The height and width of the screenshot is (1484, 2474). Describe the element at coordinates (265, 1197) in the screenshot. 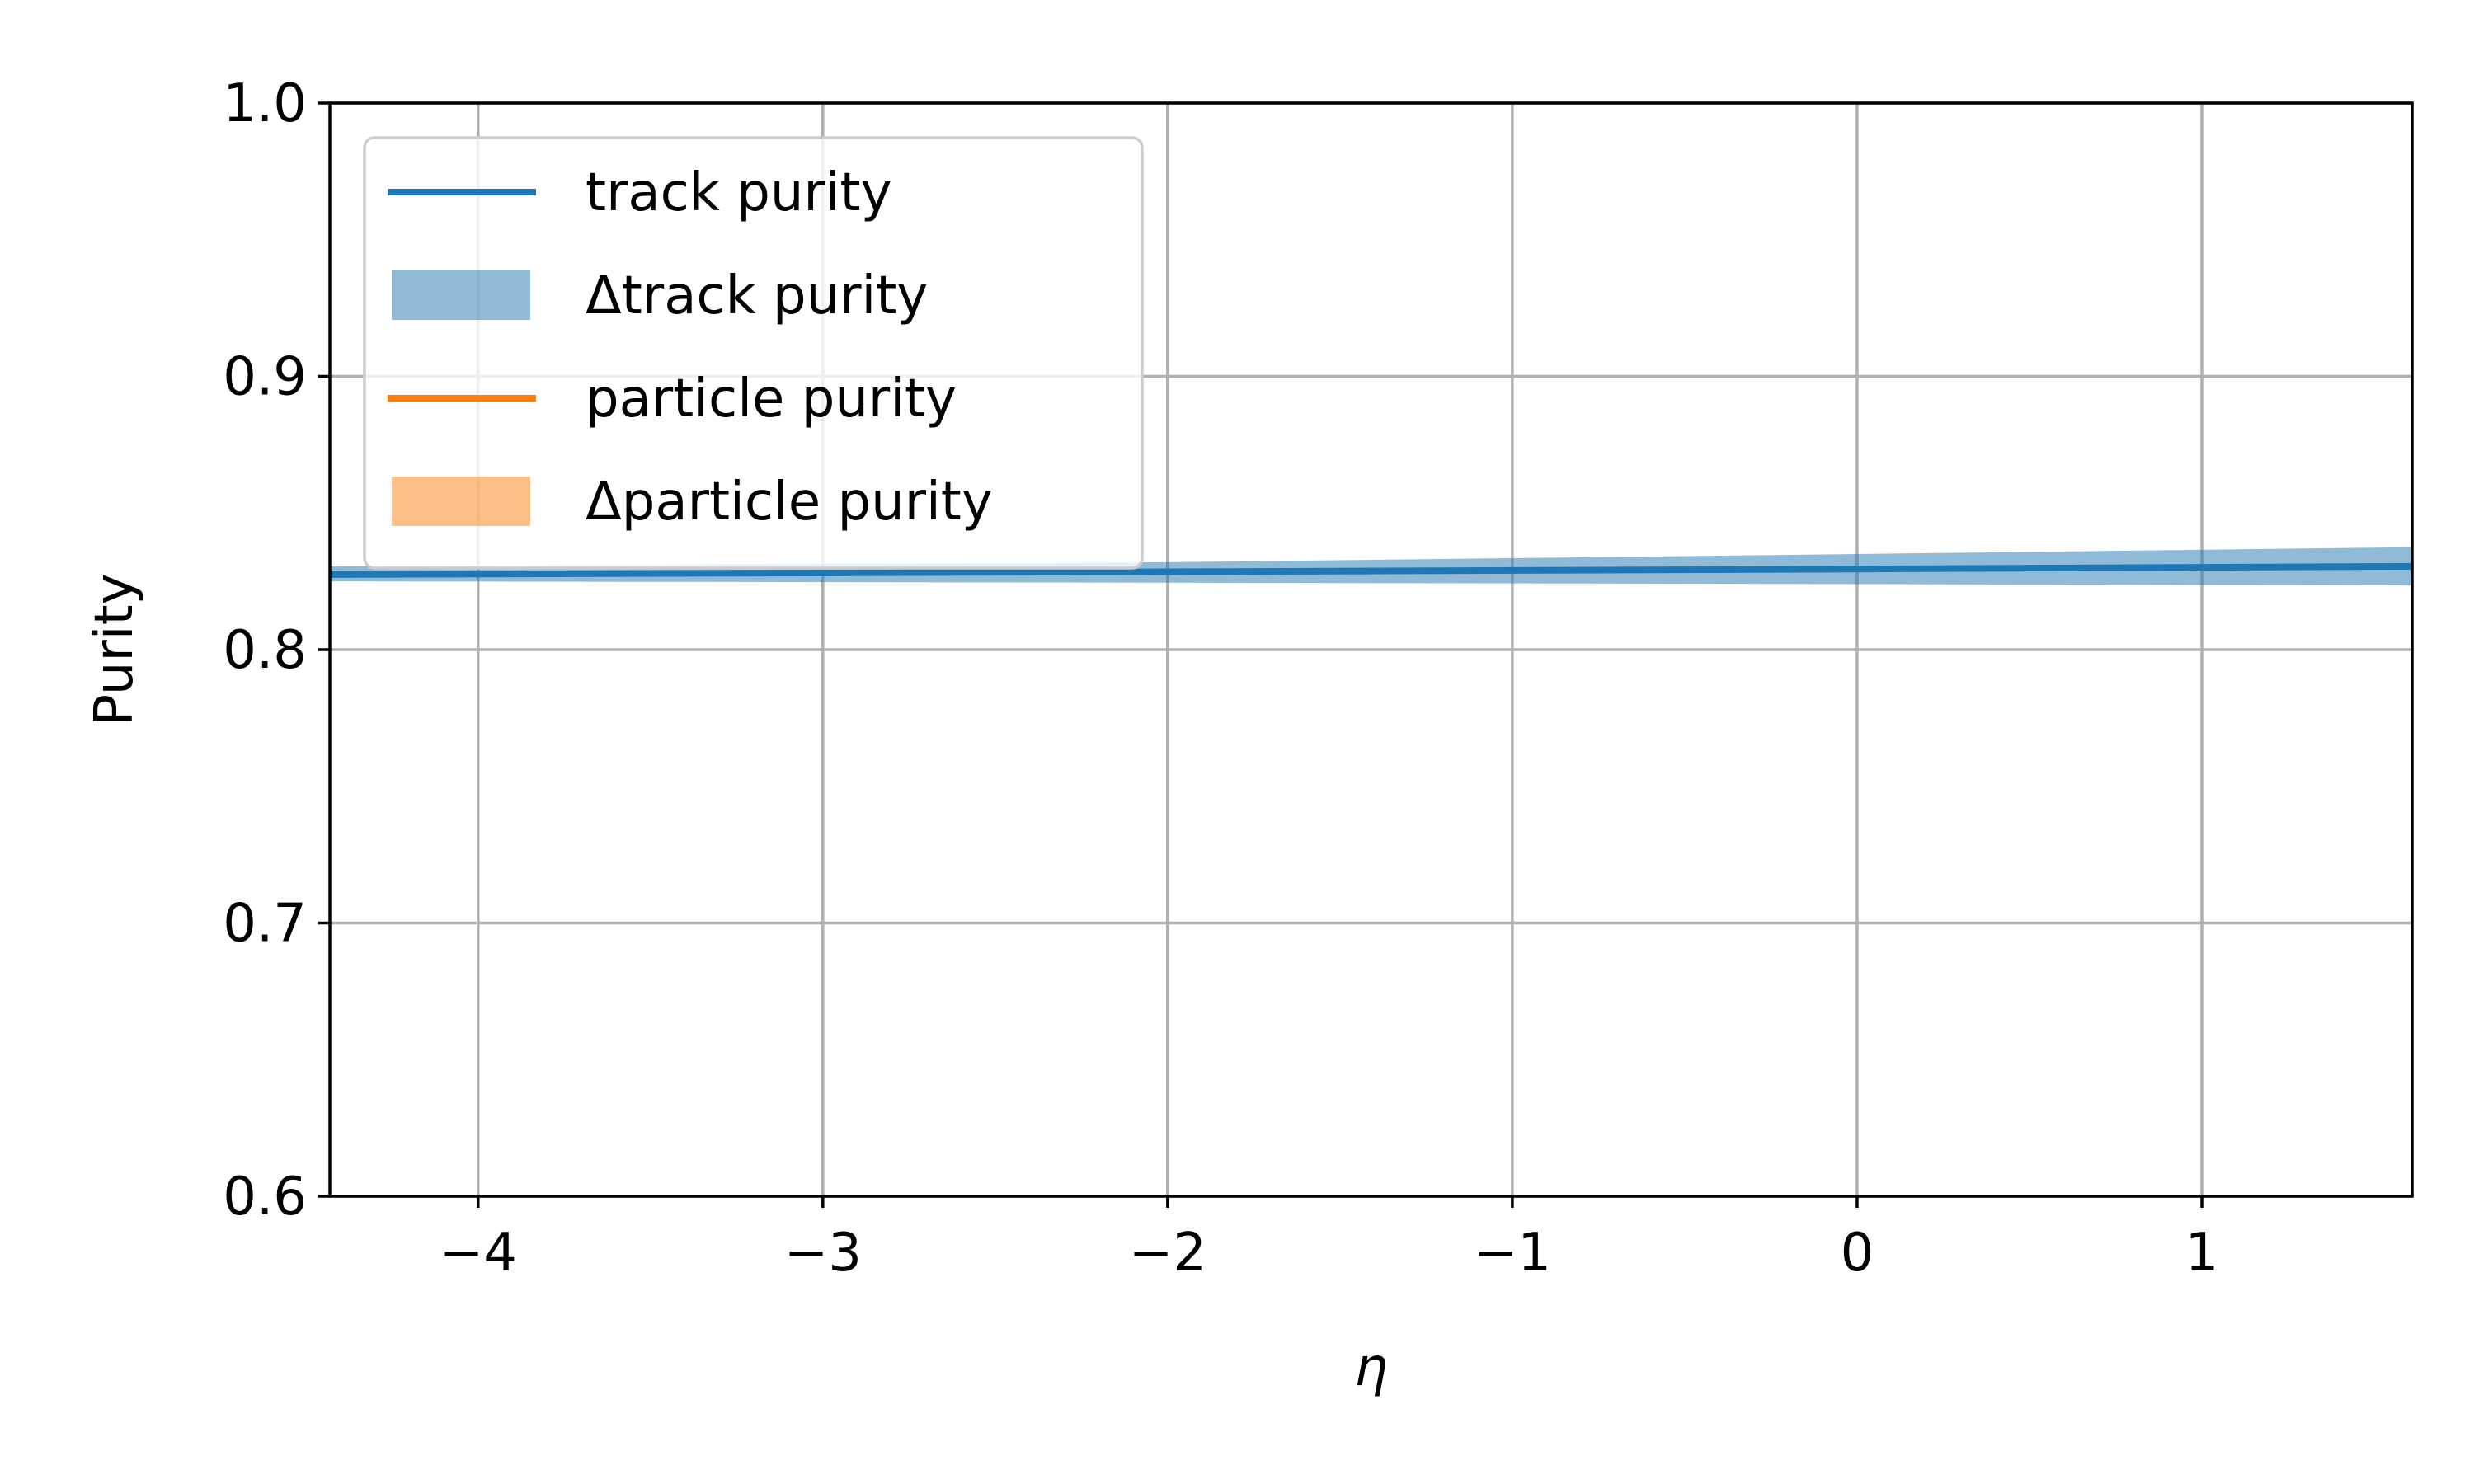

I see `y-tick-label: 0.6` at that location.